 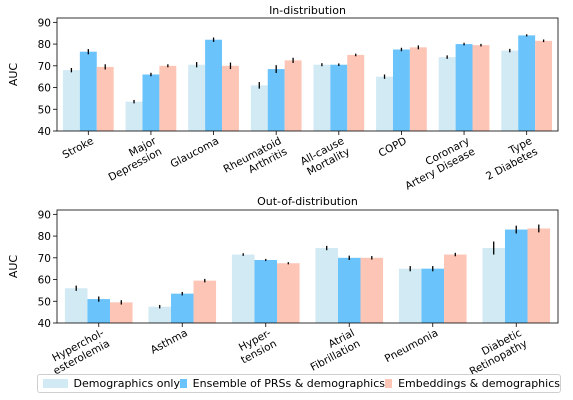 I want to click on legend-swatch-embeddings, so click(x=389, y=383).